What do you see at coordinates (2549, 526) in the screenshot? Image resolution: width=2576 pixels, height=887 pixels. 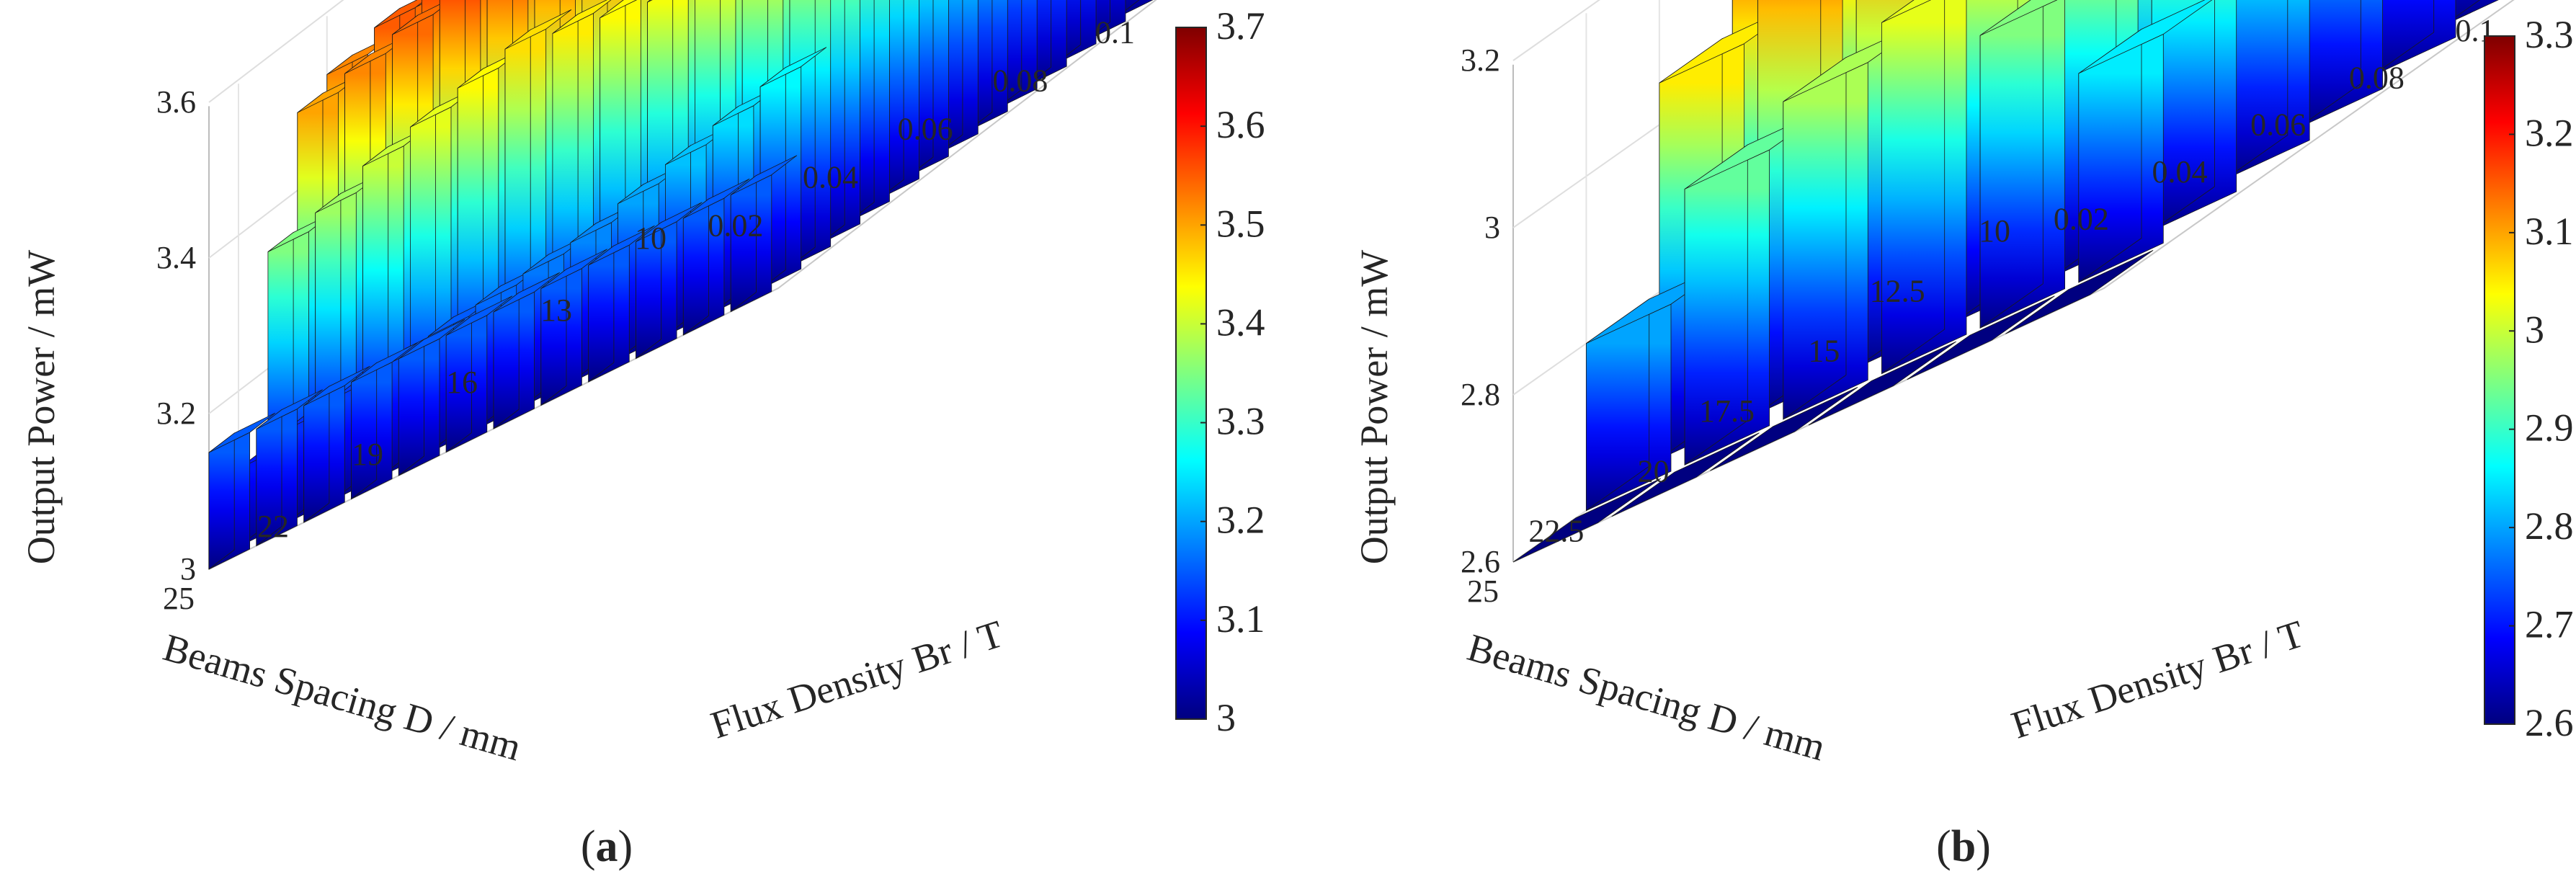 I see `colorbar-tick-label: 2.8` at bounding box center [2549, 526].